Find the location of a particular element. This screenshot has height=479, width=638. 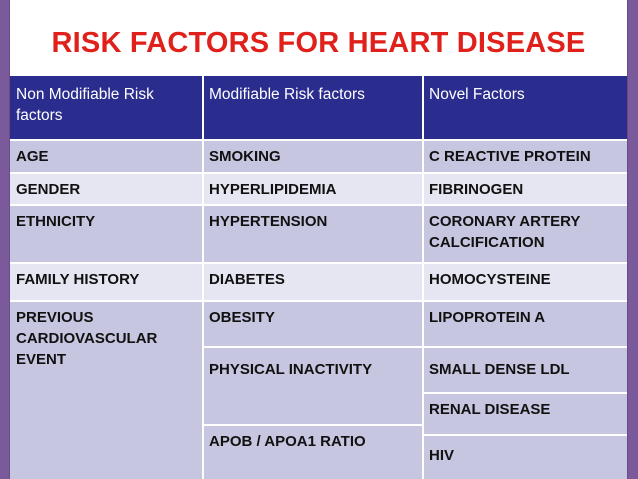

table-cell: CORONARY ARTERY CALCIFICATION is located at coordinates (525, 234).